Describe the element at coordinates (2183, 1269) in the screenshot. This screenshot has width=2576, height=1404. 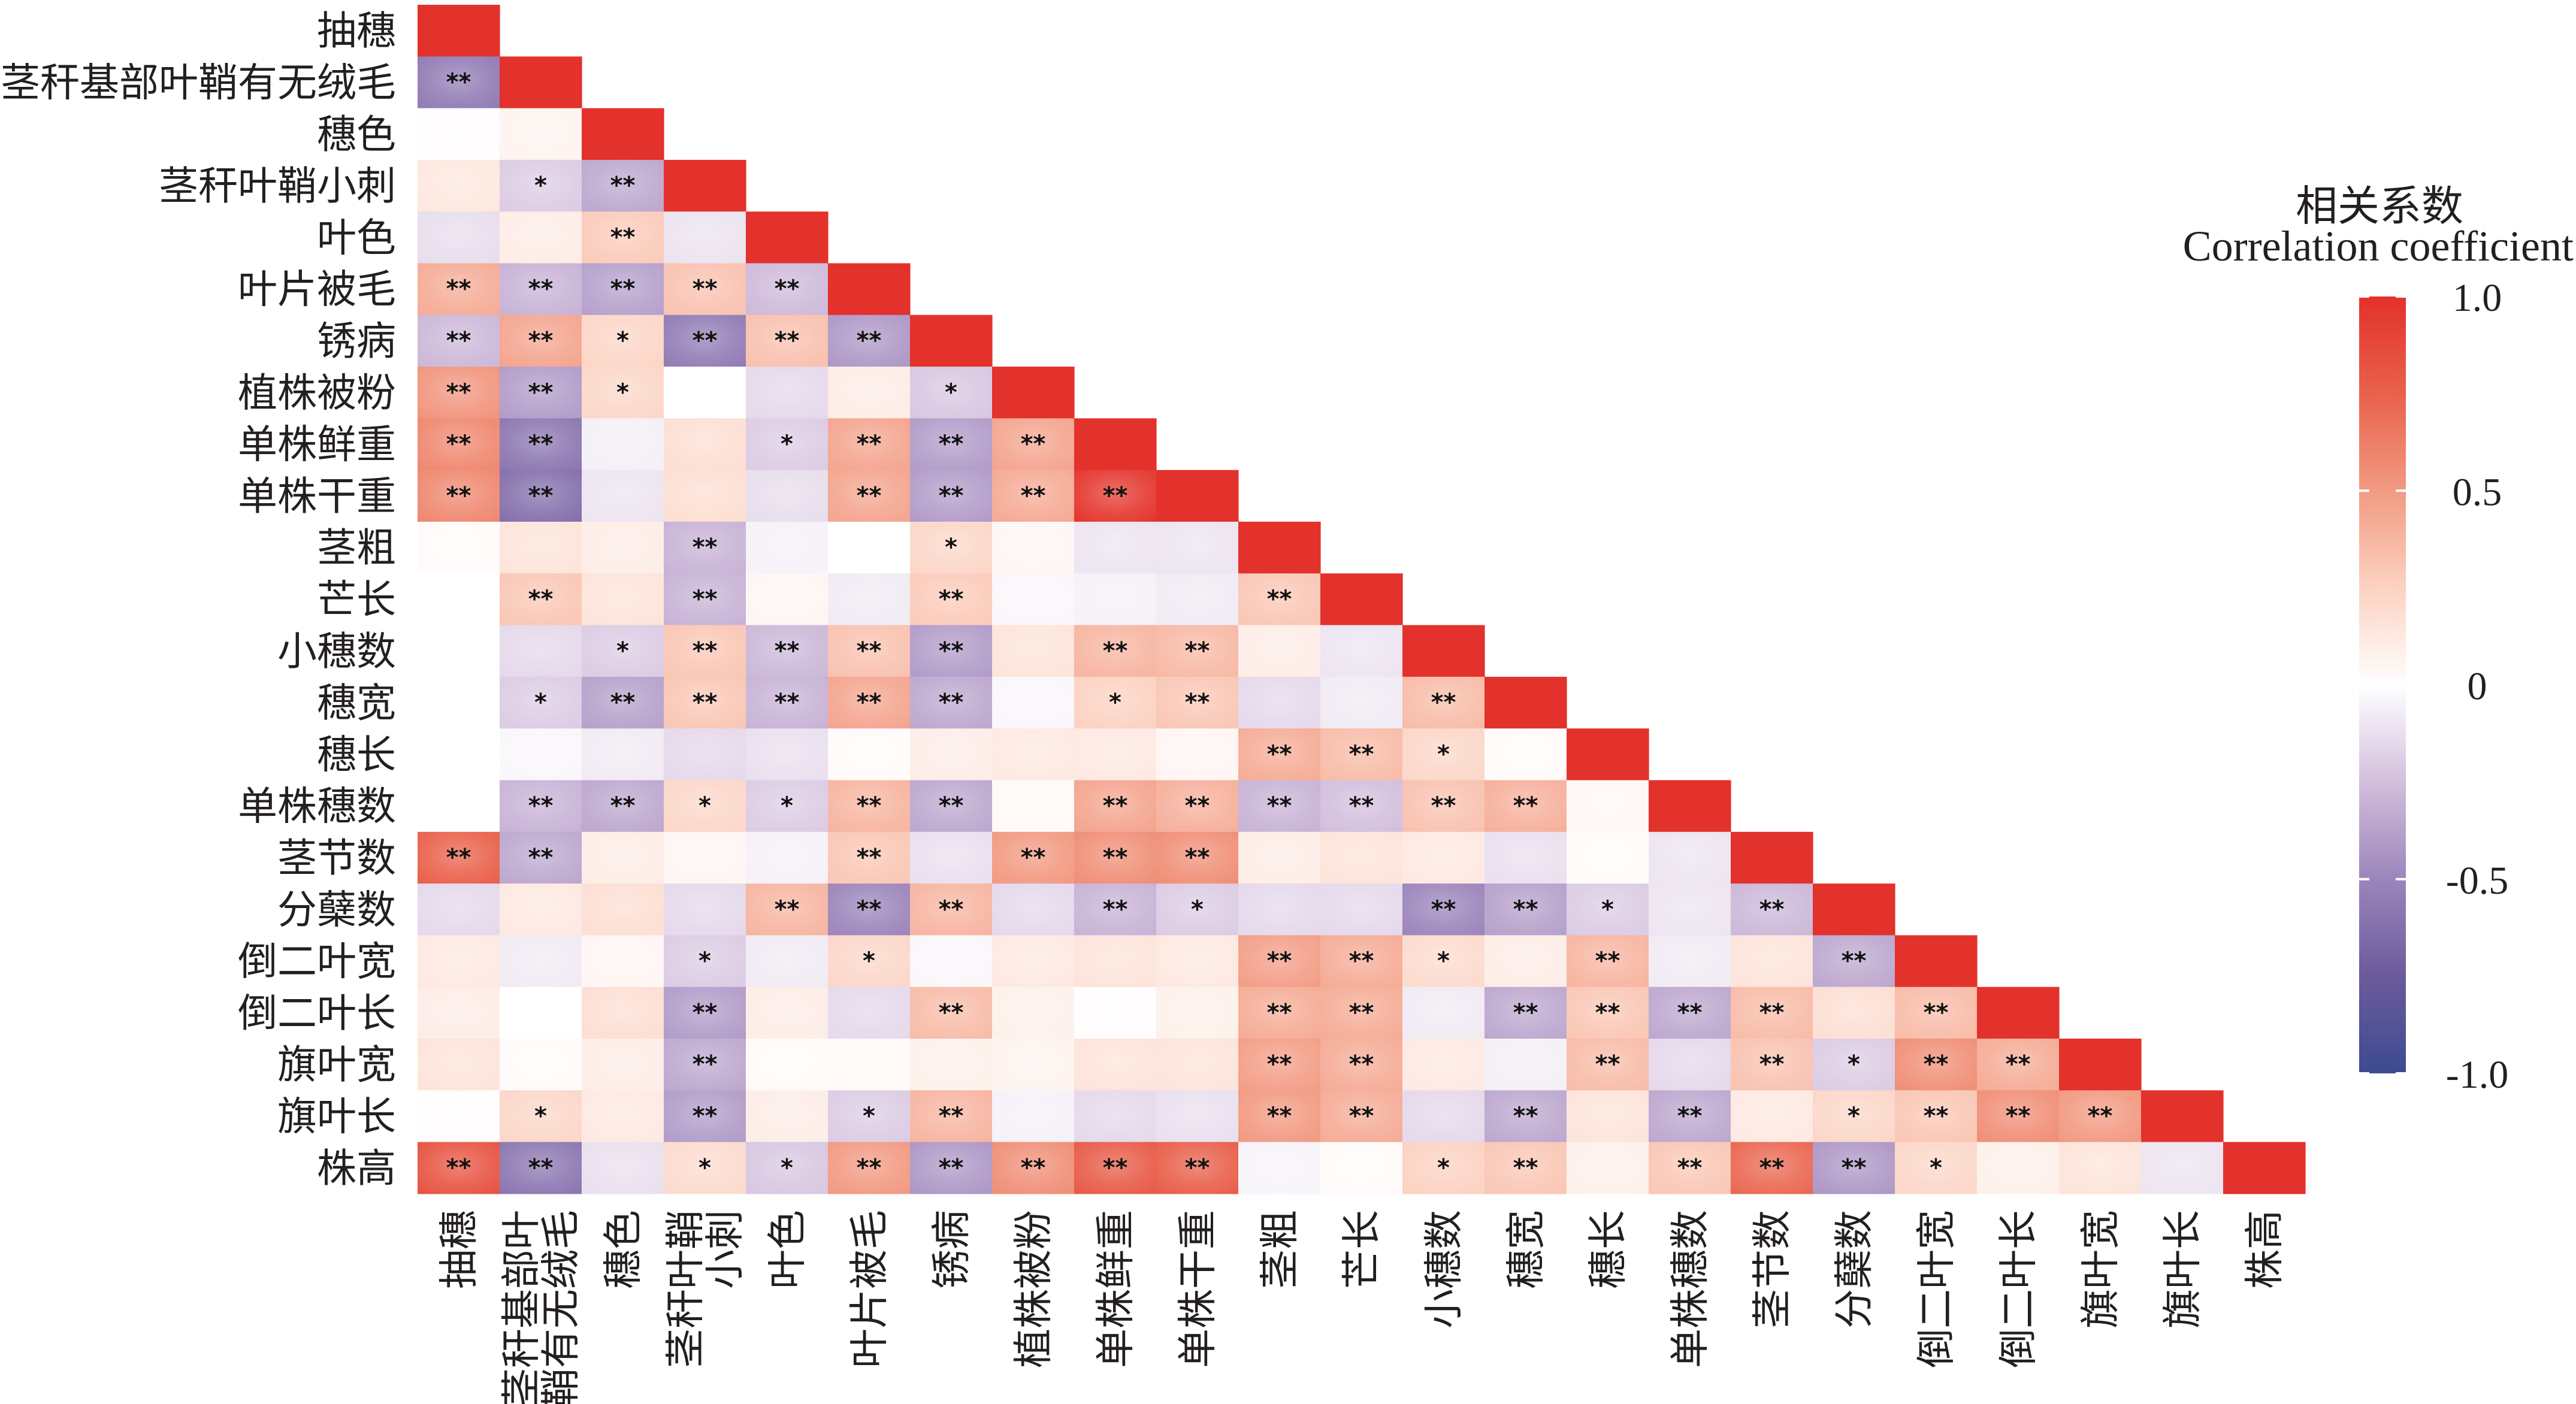
I see `column-label: 旗叶长` at that location.